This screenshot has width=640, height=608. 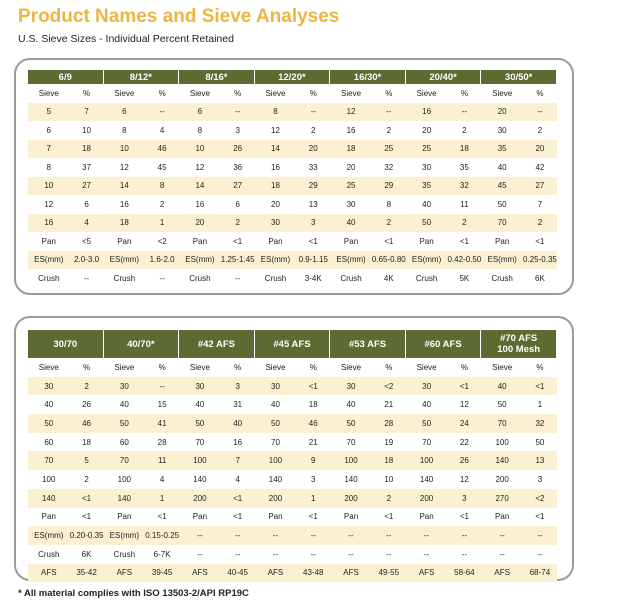 What do you see at coordinates (49, 204) in the screenshot?
I see `sieve-cell: 12` at bounding box center [49, 204].